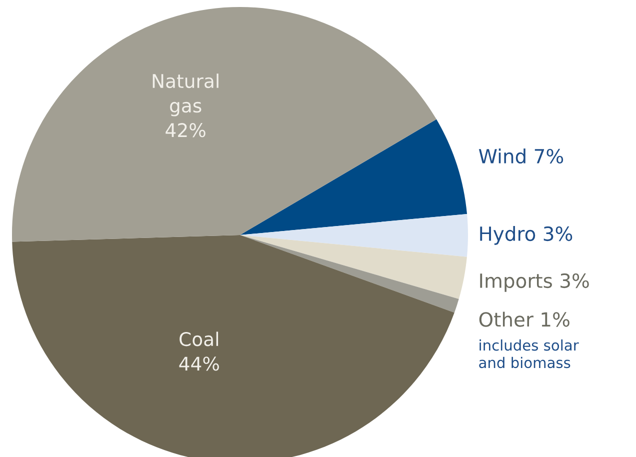 The width and height of the screenshot is (636, 457). I want to click on slice-label: Hydro 3%, so click(526, 235).